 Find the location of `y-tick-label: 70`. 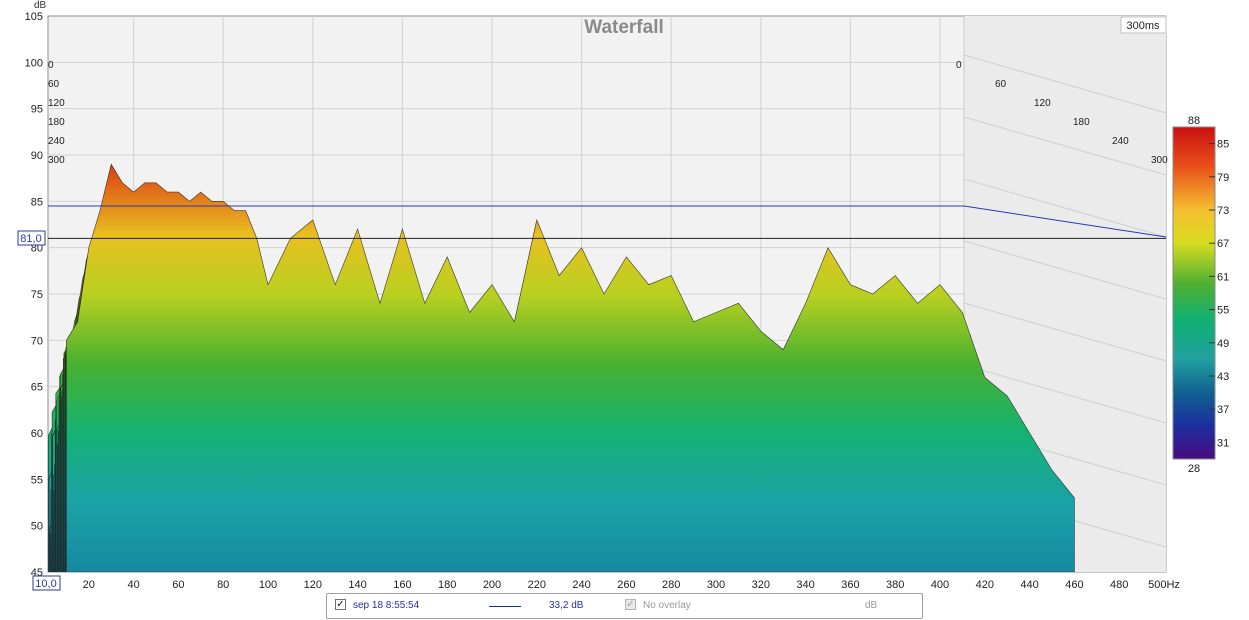

y-tick-label: 70 is located at coordinates (37, 341).